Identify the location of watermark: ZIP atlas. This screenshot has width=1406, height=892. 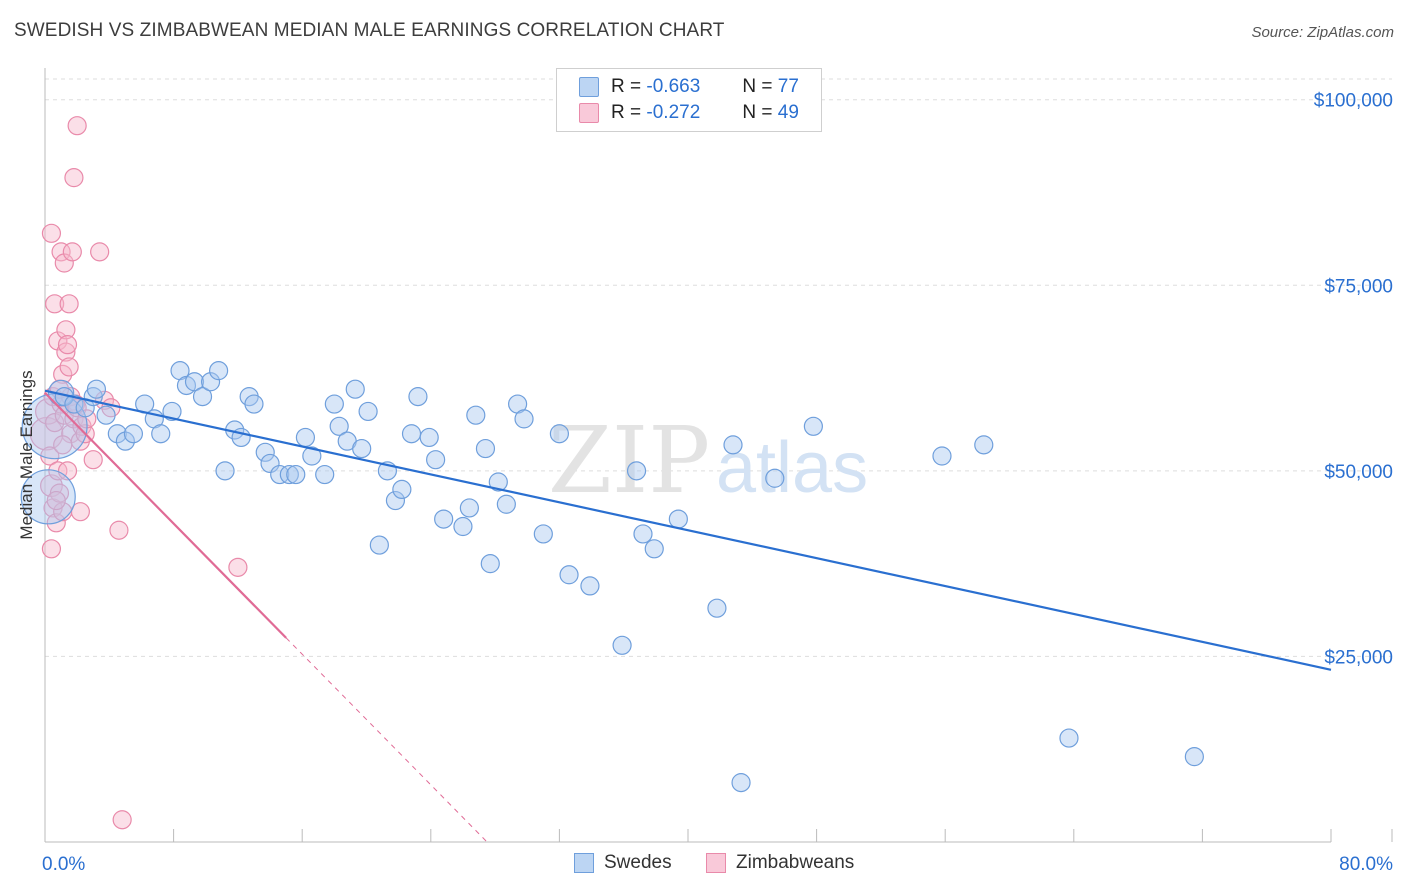
(708, 460).